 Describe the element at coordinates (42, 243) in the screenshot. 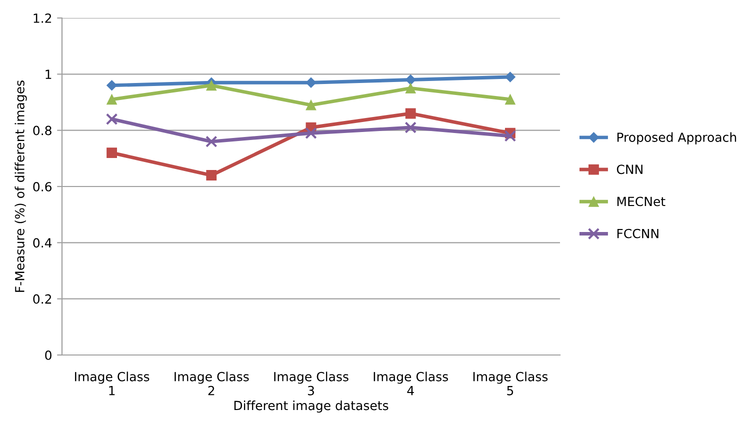

I see `y-tick-label: 0.4` at that location.